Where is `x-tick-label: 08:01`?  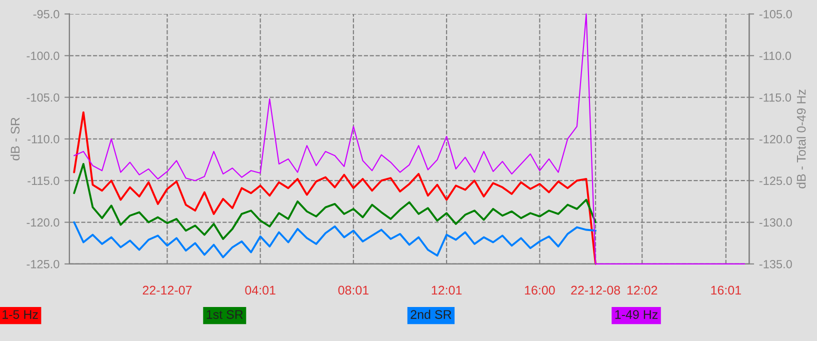 x-tick-label: 08:01 is located at coordinates (353, 290).